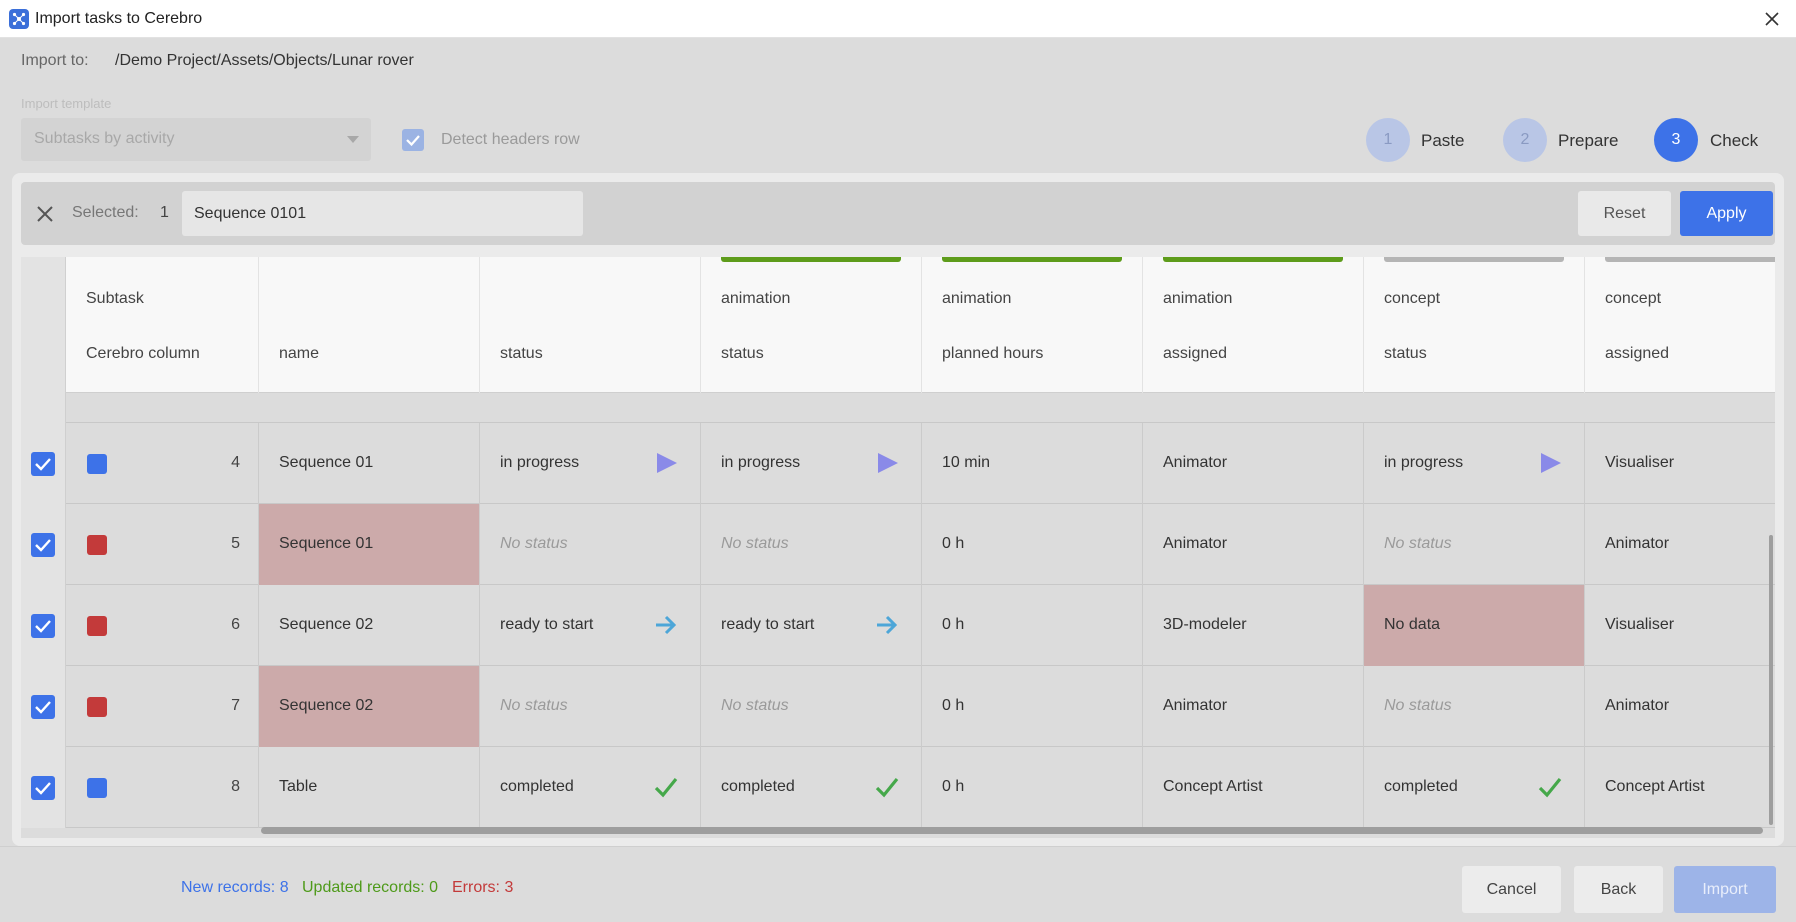 Image resolution: width=1796 pixels, height=922 pixels. What do you see at coordinates (298, 786) in the screenshot?
I see `cell-value: Table` at bounding box center [298, 786].